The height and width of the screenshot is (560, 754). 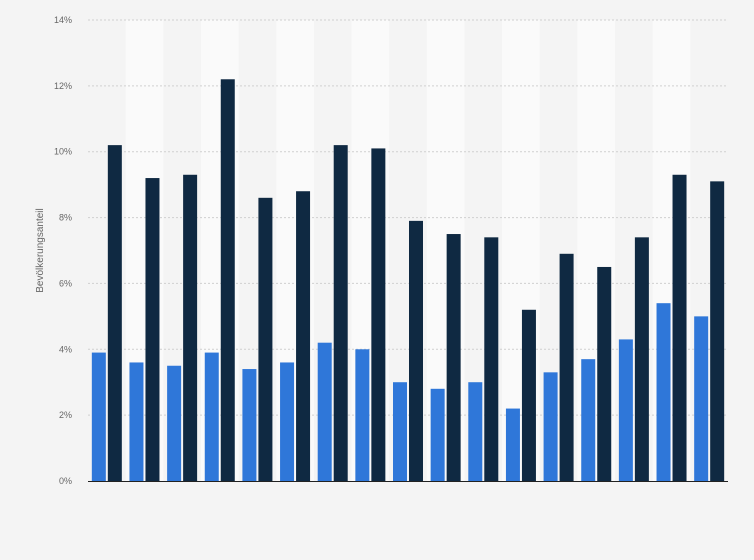 What do you see at coordinates (65, 349) in the screenshot?
I see `y-tick-label: 4%` at bounding box center [65, 349].